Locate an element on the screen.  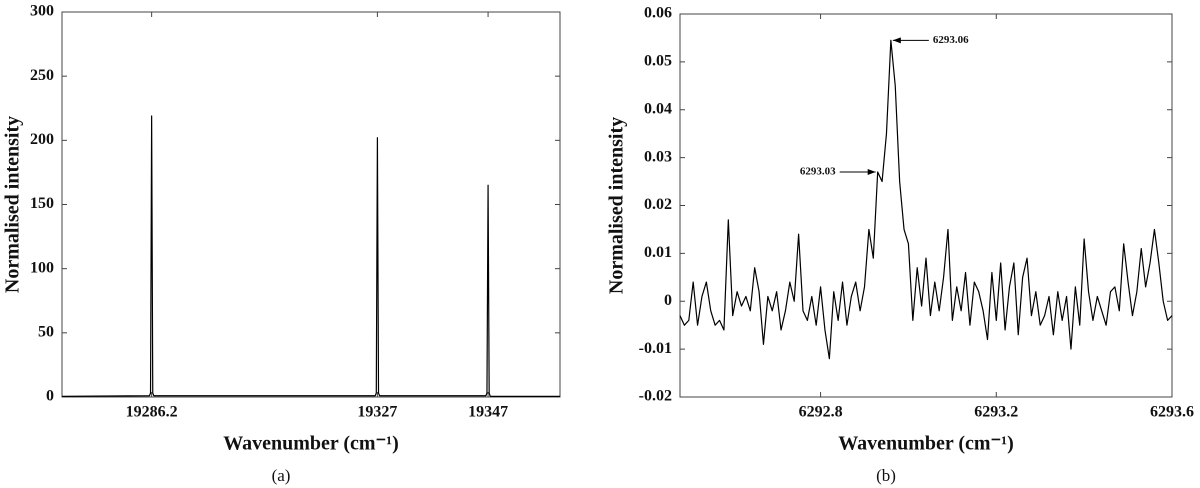
x-tick-label: 6293.2 is located at coordinates (996, 412).